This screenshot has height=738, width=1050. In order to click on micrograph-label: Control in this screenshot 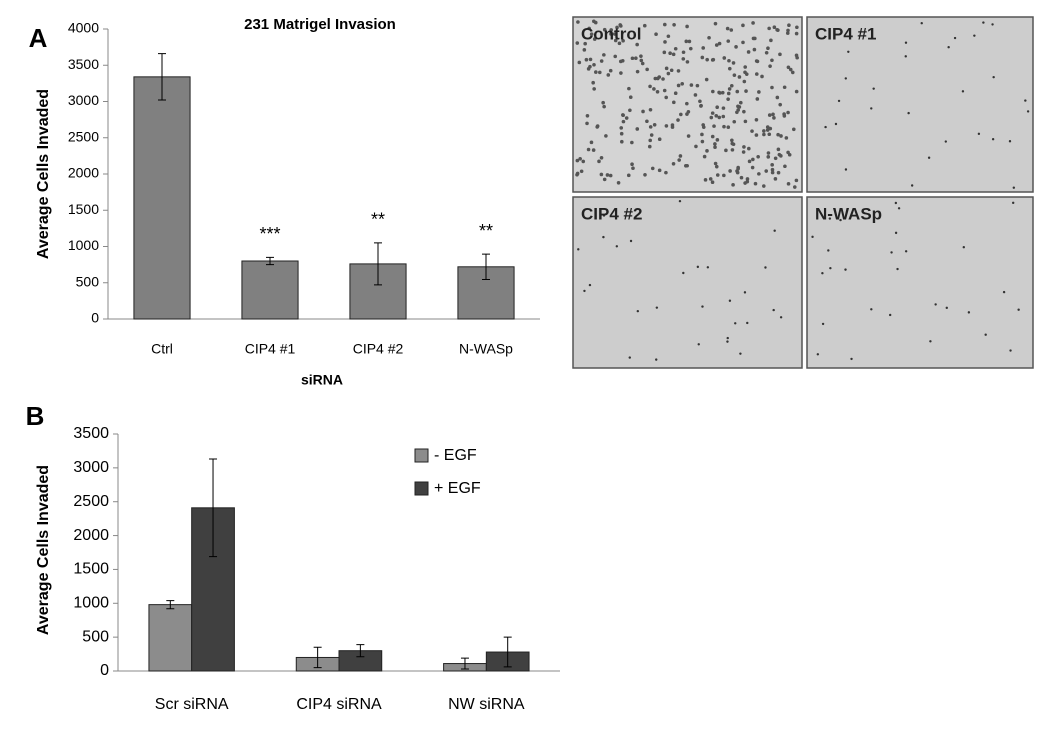, I will do `click(611, 33)`.